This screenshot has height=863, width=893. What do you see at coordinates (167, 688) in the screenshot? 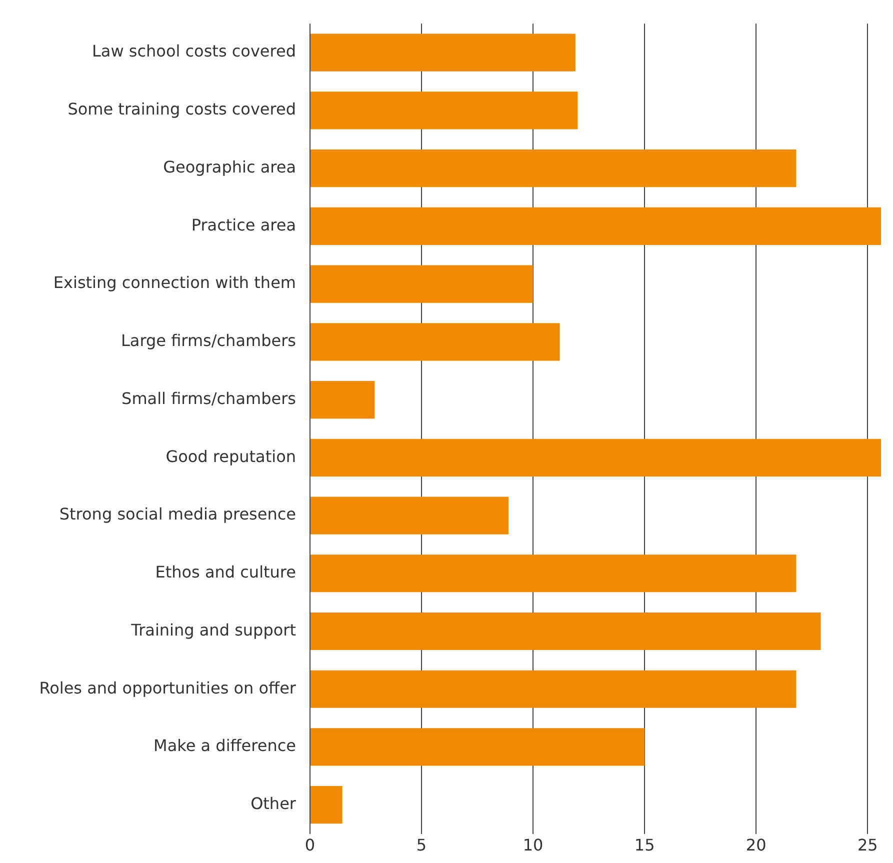
I see `y-tick-label: Roles and opportunities on offer` at bounding box center [167, 688].